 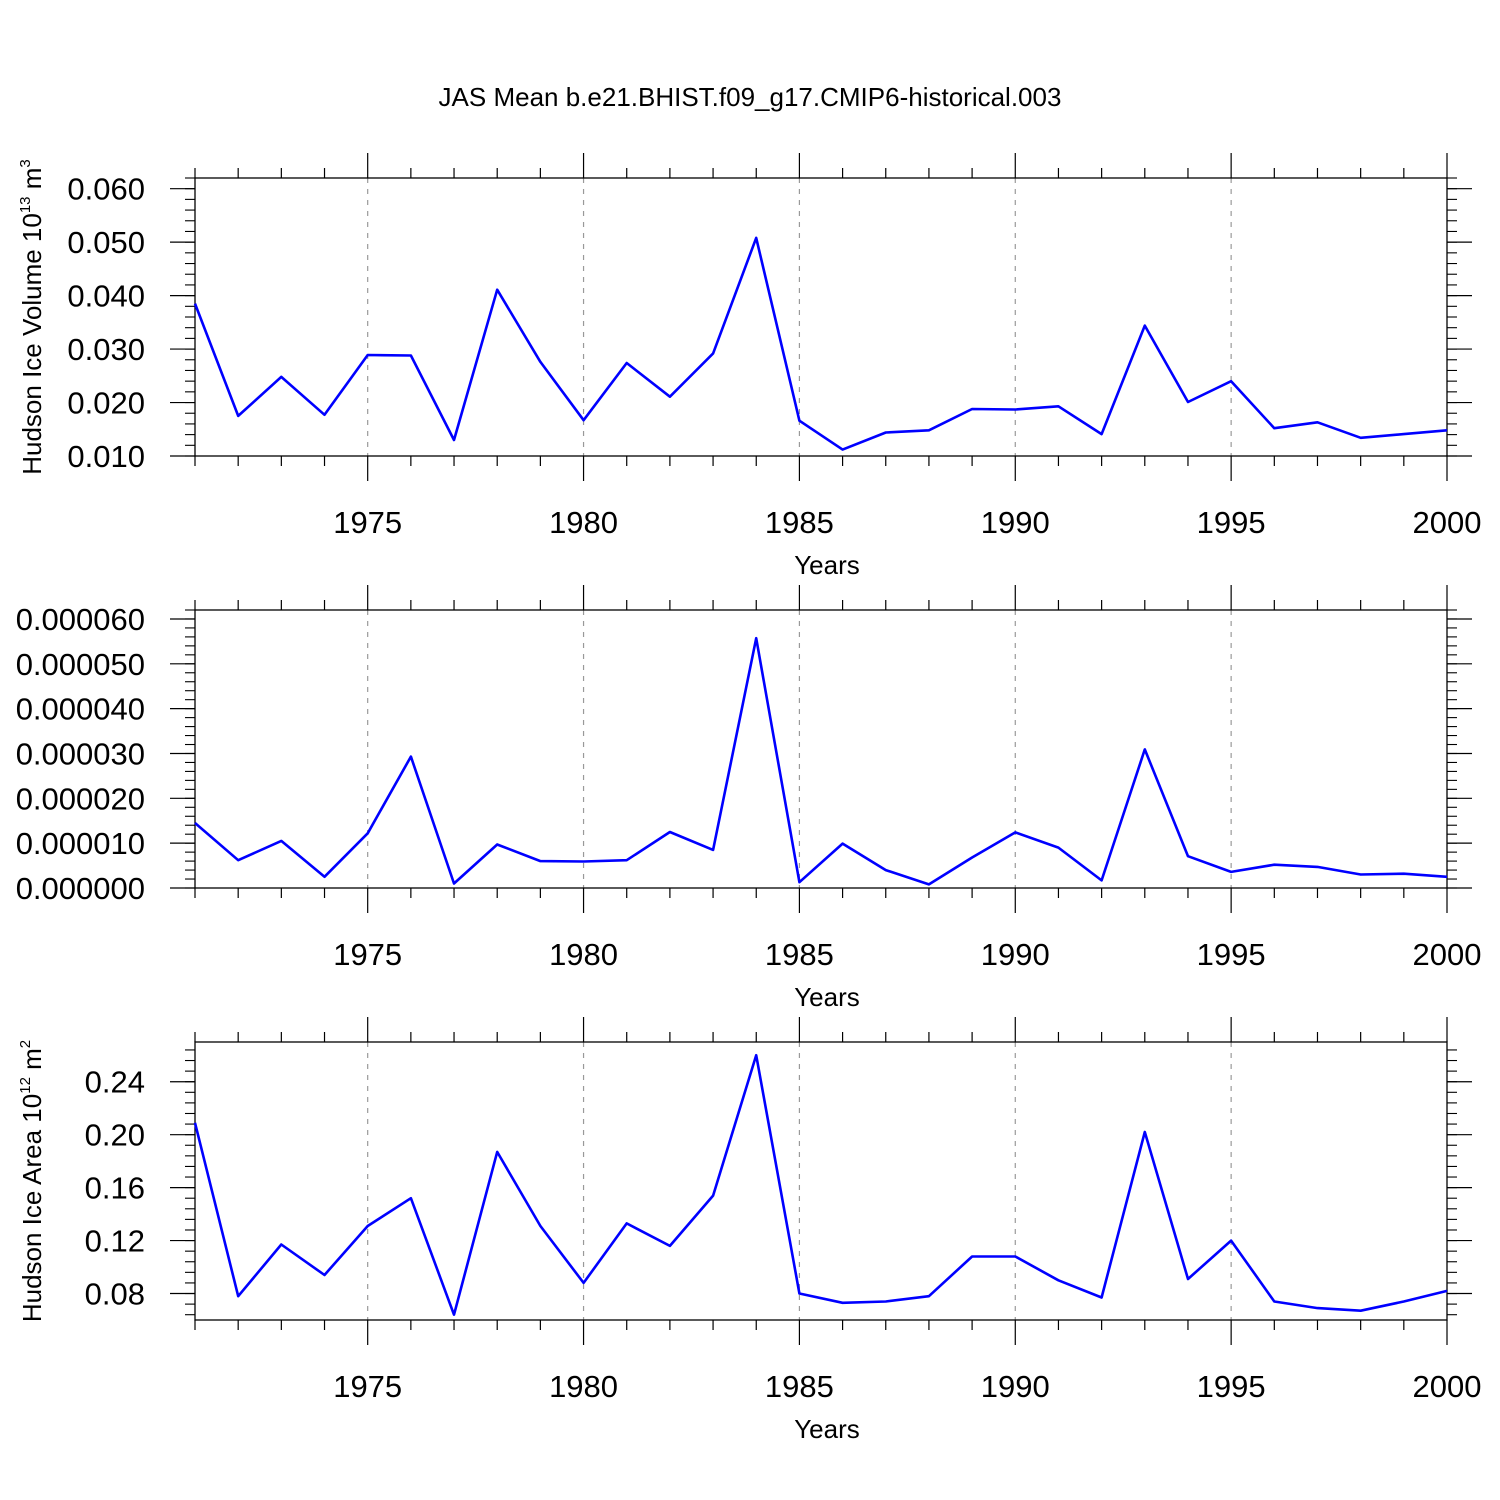 What do you see at coordinates (80, 798) in the screenshot?
I see `y-tick-label: 0.000020` at bounding box center [80, 798].